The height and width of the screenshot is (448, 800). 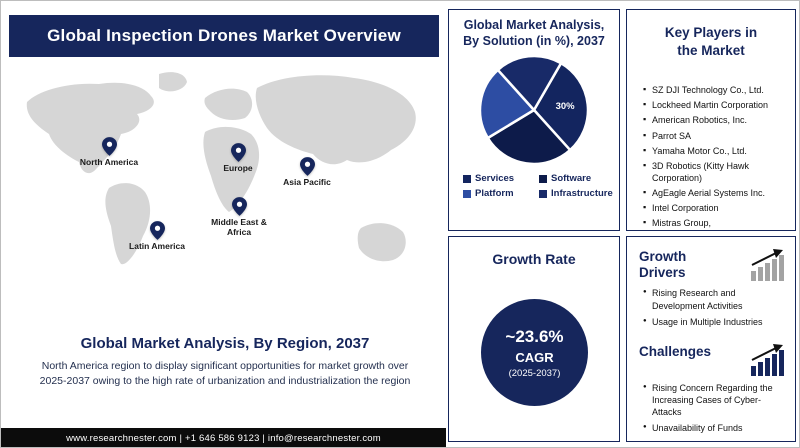 I want to click on growth-bars-icon, so click(x=767, y=265).